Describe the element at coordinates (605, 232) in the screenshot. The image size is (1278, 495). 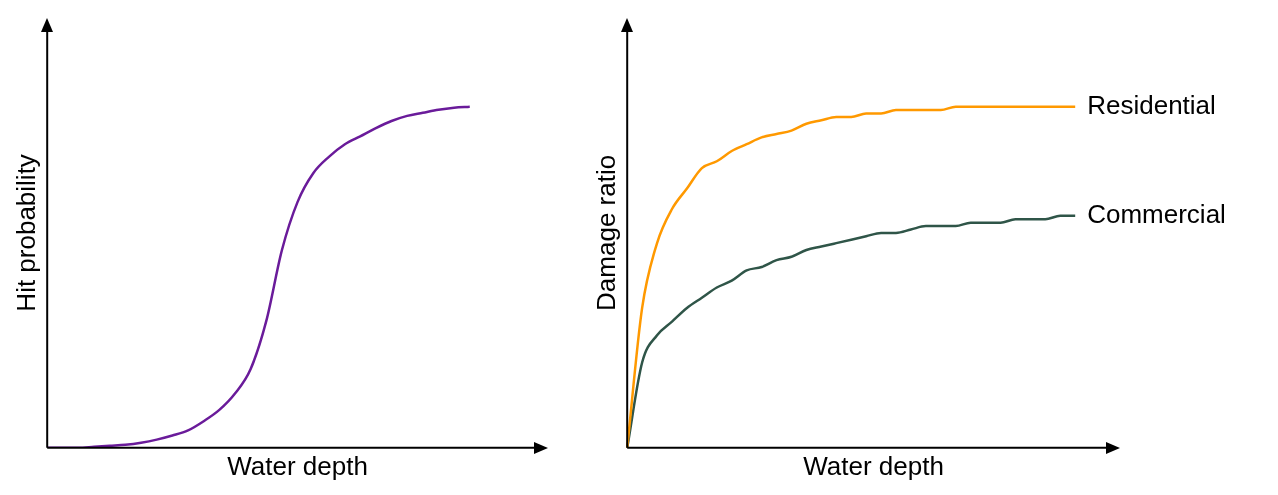
I see `y-axis-title: Damage ratio` at that location.